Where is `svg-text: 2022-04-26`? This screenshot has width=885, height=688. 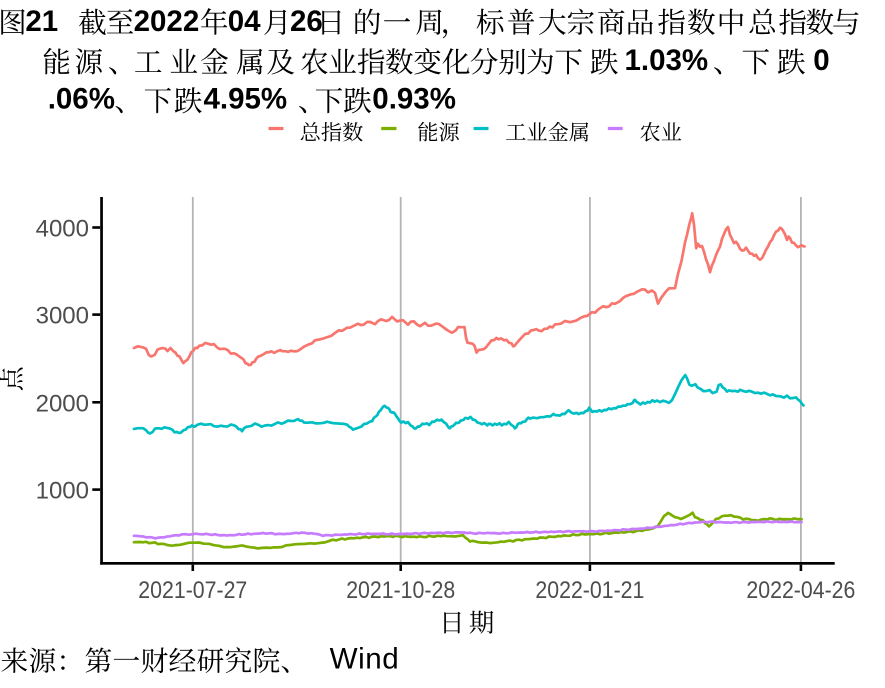 svg-text: 2022-04-26 is located at coordinates (800, 591).